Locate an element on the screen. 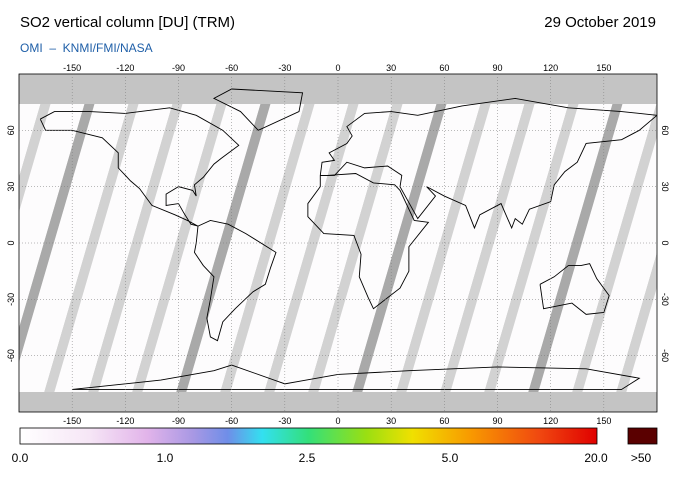 The height and width of the screenshot is (485, 676). lon-tick-label-top: 30 is located at coordinates (391, 68).